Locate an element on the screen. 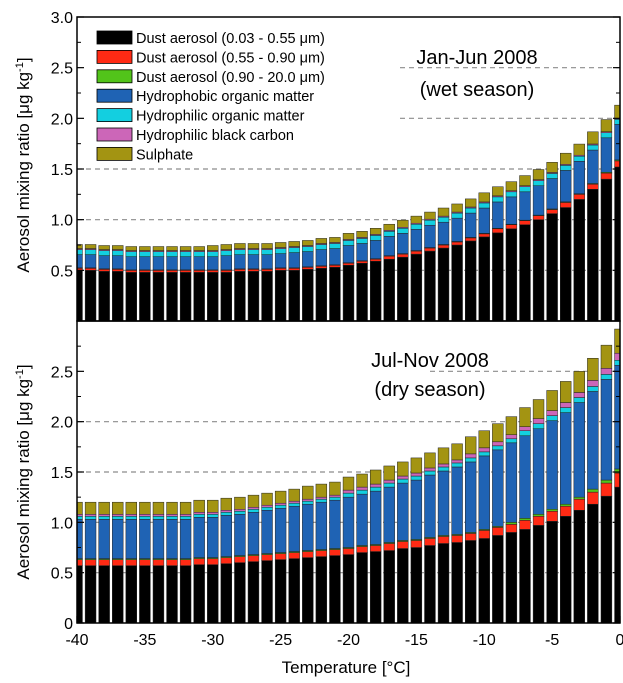  legend-label: Hydrophilic black carbon is located at coordinates (215, 136).